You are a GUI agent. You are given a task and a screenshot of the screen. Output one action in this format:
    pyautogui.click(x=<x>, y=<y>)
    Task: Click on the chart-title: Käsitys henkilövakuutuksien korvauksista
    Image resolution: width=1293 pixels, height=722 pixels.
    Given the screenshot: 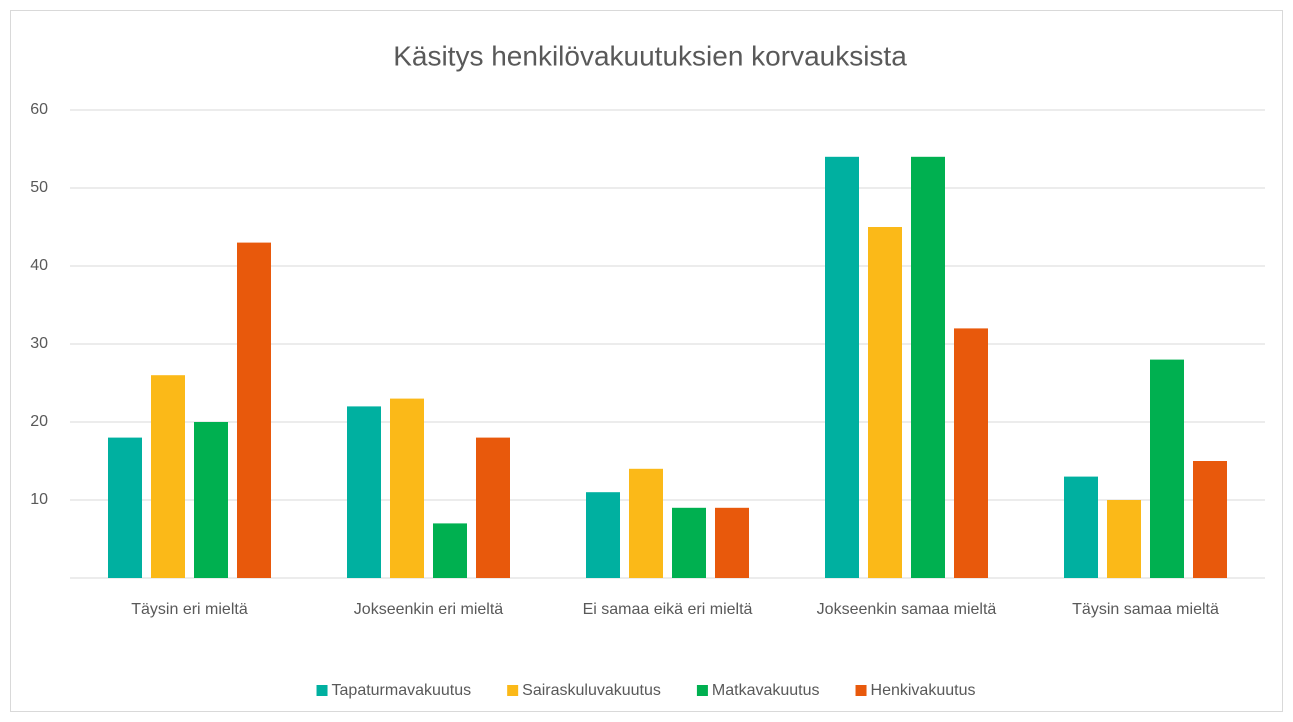 What is the action you would take?
    pyautogui.click(x=650, y=55)
    